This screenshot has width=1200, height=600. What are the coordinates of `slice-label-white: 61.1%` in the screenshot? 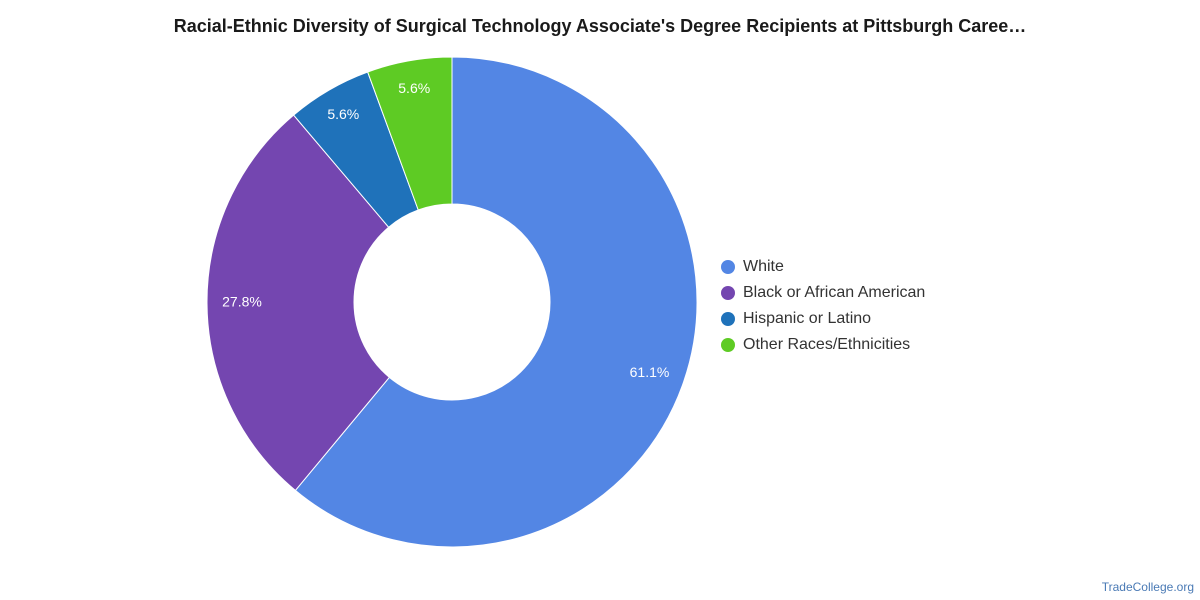 It's located at (650, 372).